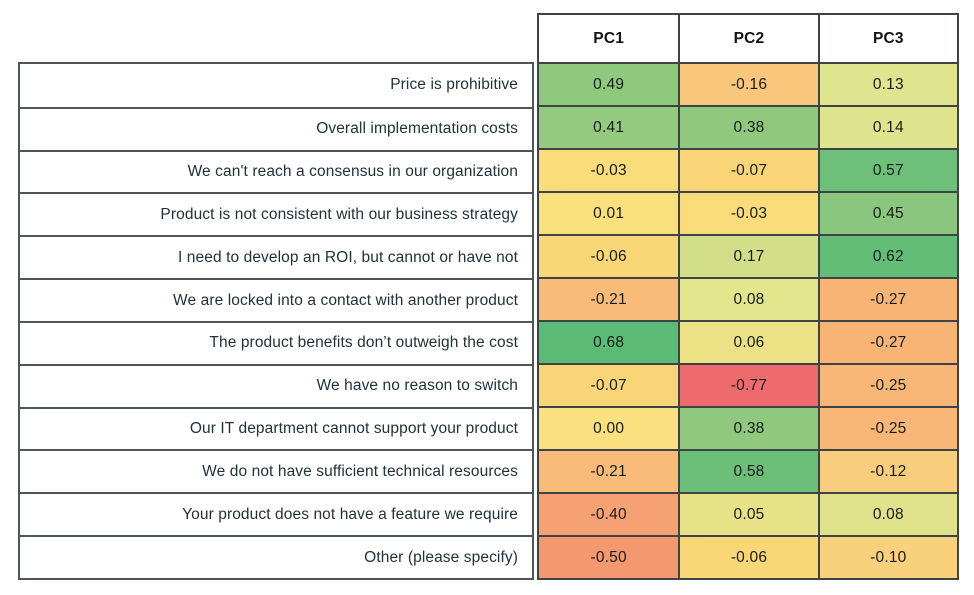  Describe the element at coordinates (609, 556) in the screenshot. I see `heatmap-cell: -0.50` at that location.